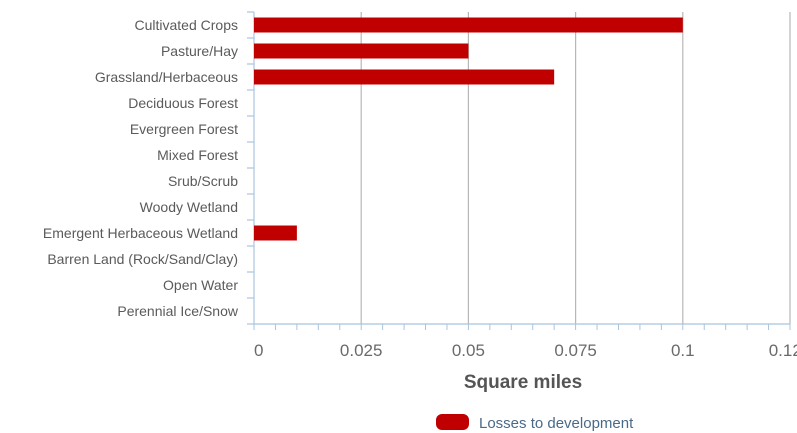 The image size is (797, 433). I want to click on category-label: Srub/Scrub, so click(203, 181).